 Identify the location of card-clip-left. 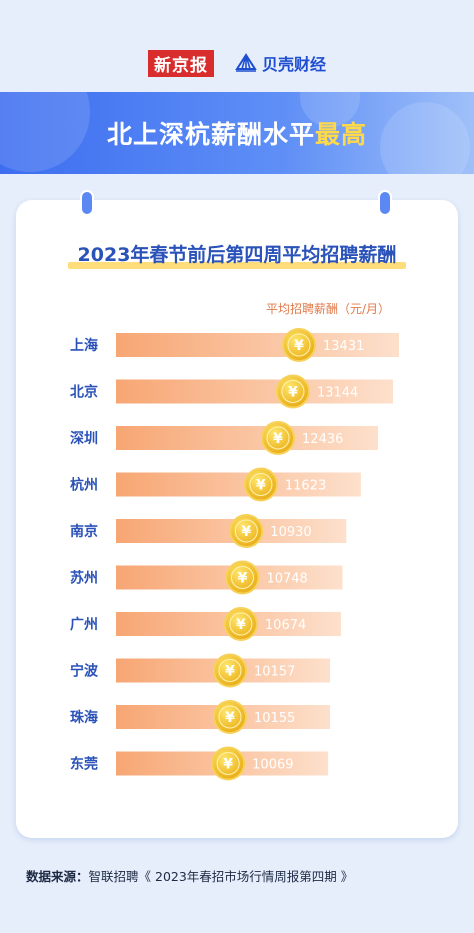
(87, 203).